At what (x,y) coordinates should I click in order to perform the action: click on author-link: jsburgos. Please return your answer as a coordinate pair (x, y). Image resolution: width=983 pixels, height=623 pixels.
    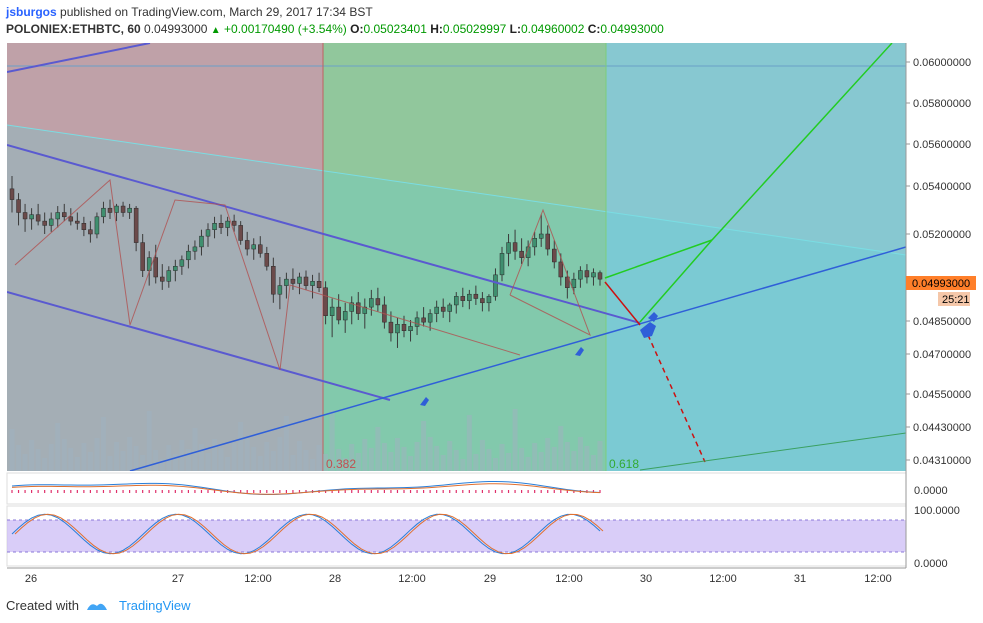
    Looking at the image, I should click on (31, 12).